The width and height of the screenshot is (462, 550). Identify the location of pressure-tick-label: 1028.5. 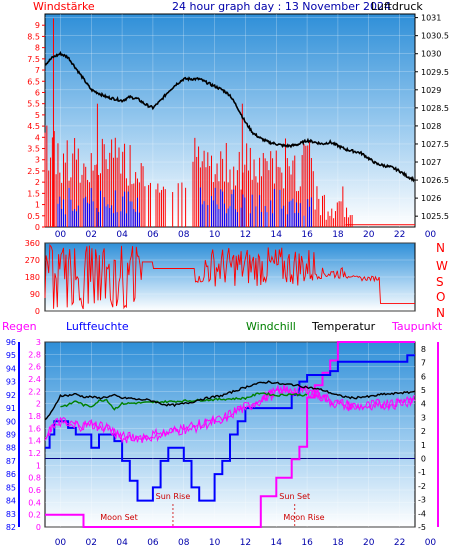
(435, 108).